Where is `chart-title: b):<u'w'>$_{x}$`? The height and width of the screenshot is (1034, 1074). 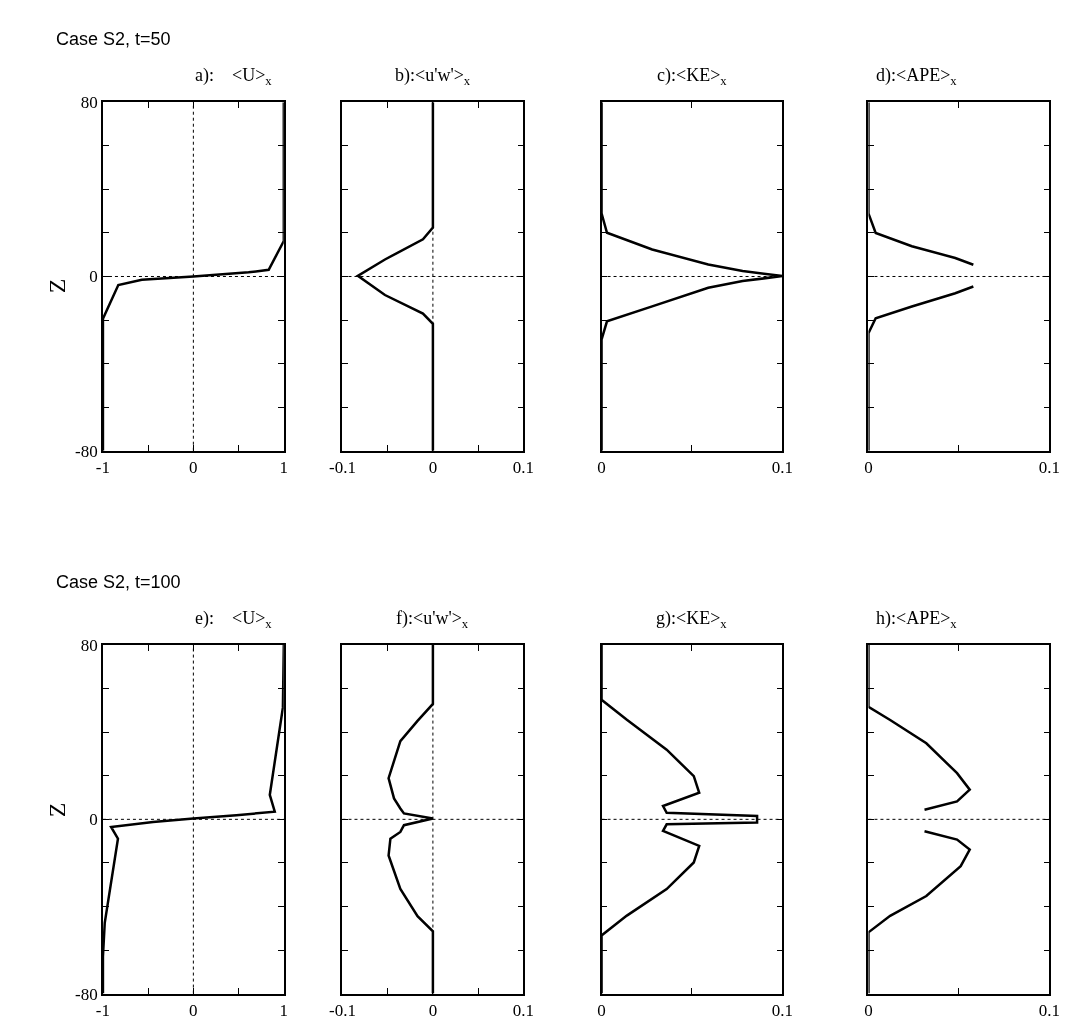
chart-title: b):<u'w'>$_{x}$ is located at coordinates (433, 76).